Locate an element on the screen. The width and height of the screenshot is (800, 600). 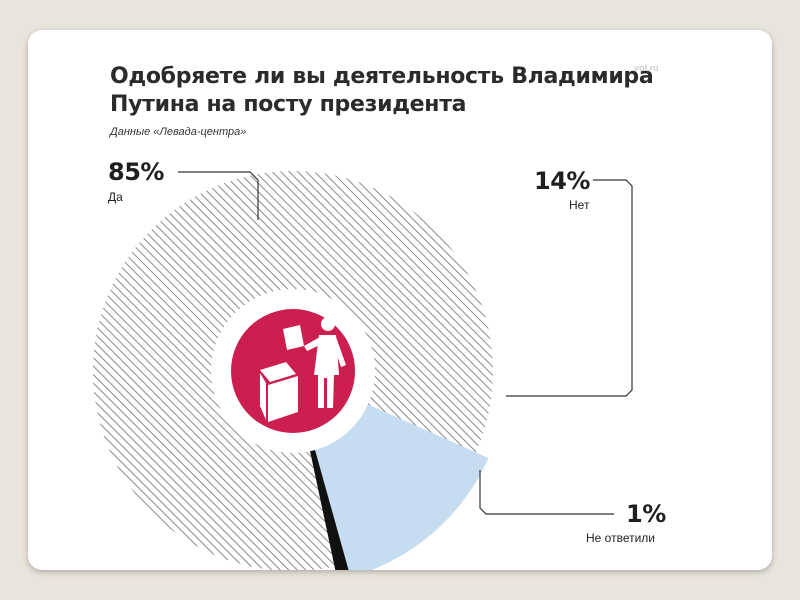
leader-line-yes is located at coordinates (218, 195).